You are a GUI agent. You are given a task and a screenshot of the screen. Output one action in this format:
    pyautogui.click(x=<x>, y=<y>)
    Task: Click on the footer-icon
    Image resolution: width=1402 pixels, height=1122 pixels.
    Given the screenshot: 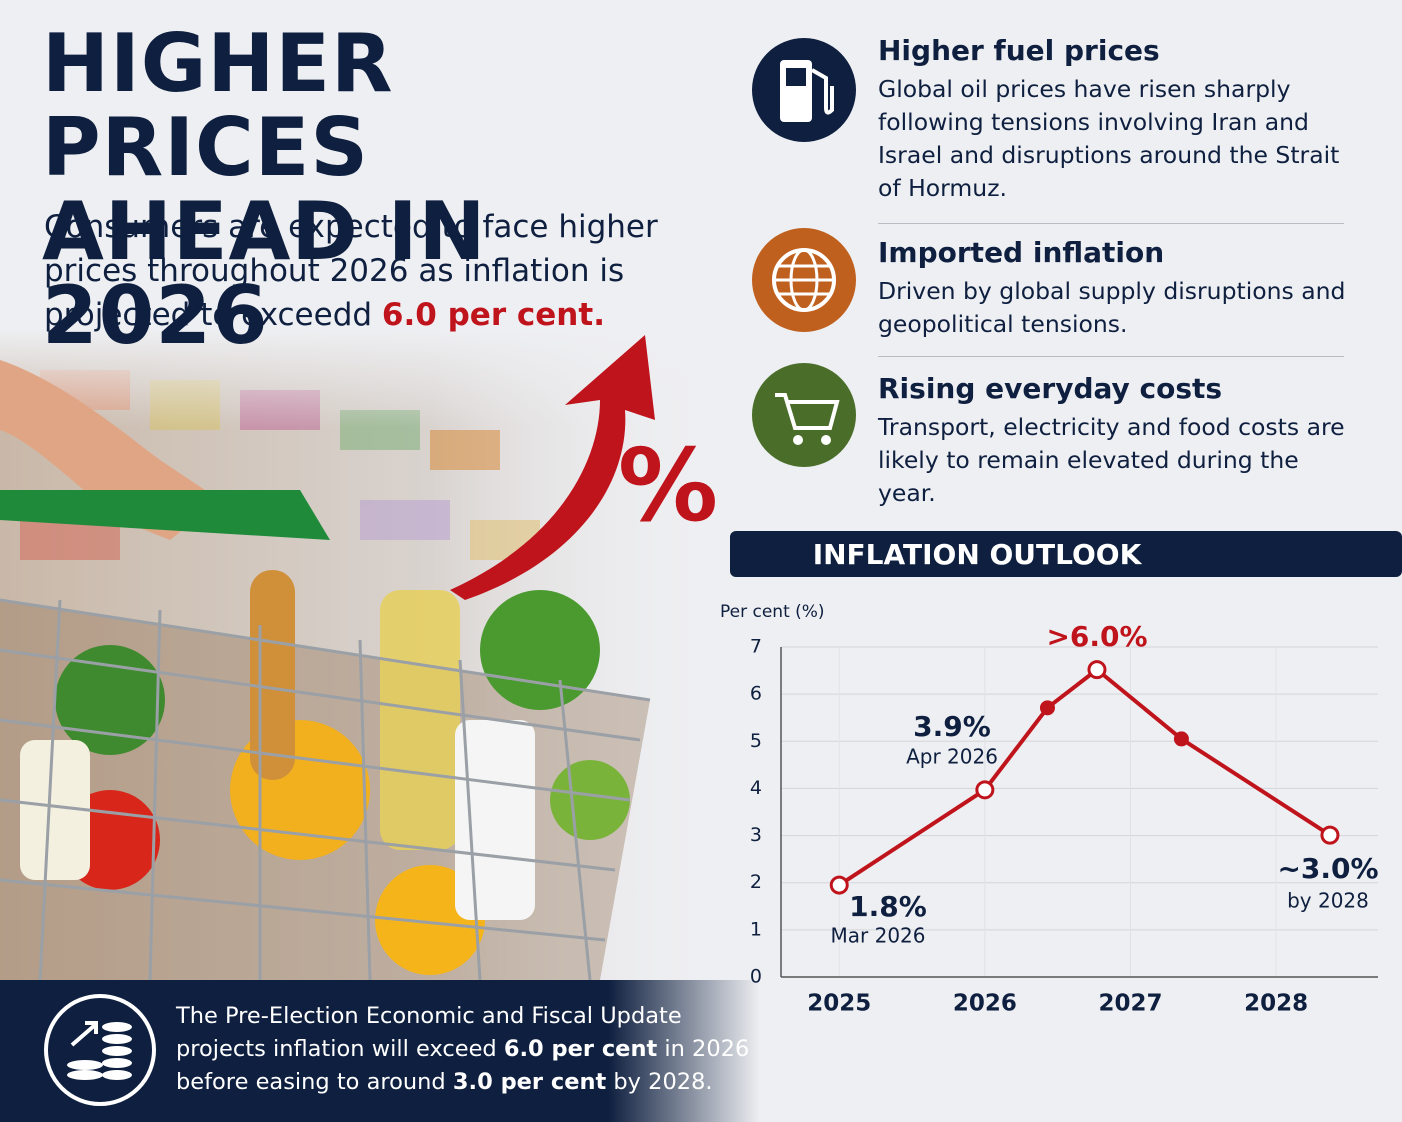 What is the action you would take?
    pyautogui.click(x=100, y=1050)
    